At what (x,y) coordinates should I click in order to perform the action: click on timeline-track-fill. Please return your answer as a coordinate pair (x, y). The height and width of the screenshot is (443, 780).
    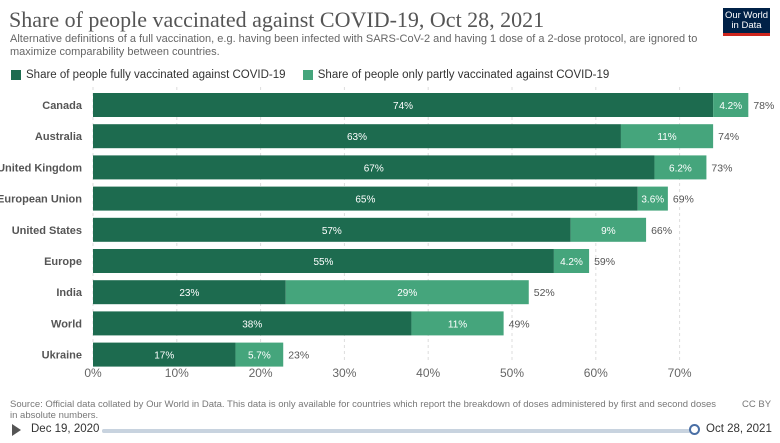
    Looking at the image, I should click on (398, 431).